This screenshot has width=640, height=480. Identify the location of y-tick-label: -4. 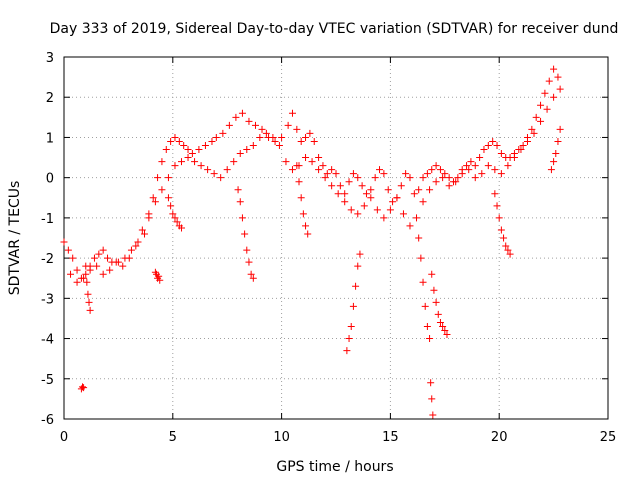
(47, 340).